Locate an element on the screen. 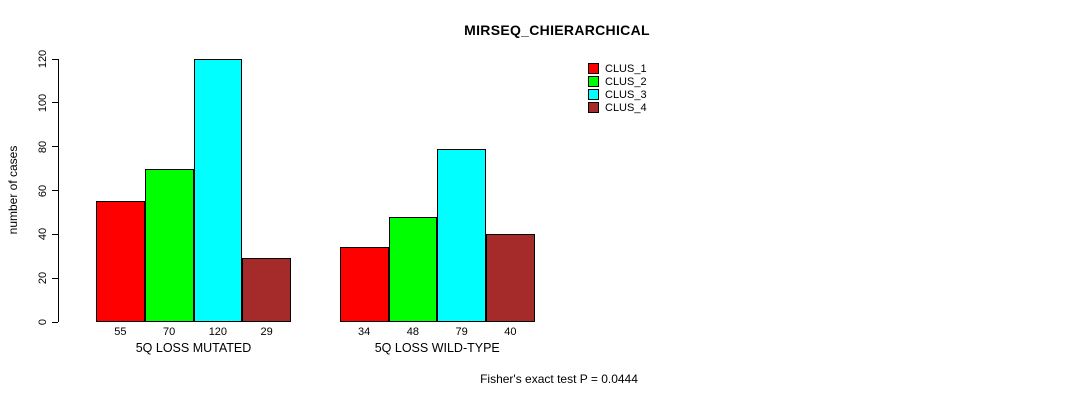 The height and width of the screenshot is (400, 1090). bar-value-label: 29 is located at coordinates (266, 332).